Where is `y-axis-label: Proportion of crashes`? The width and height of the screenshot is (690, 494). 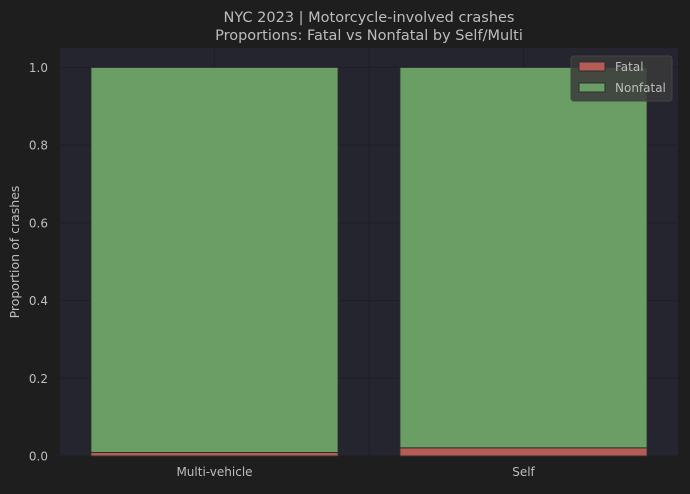
y-axis-label: Proportion of crashes is located at coordinates (14, 252).